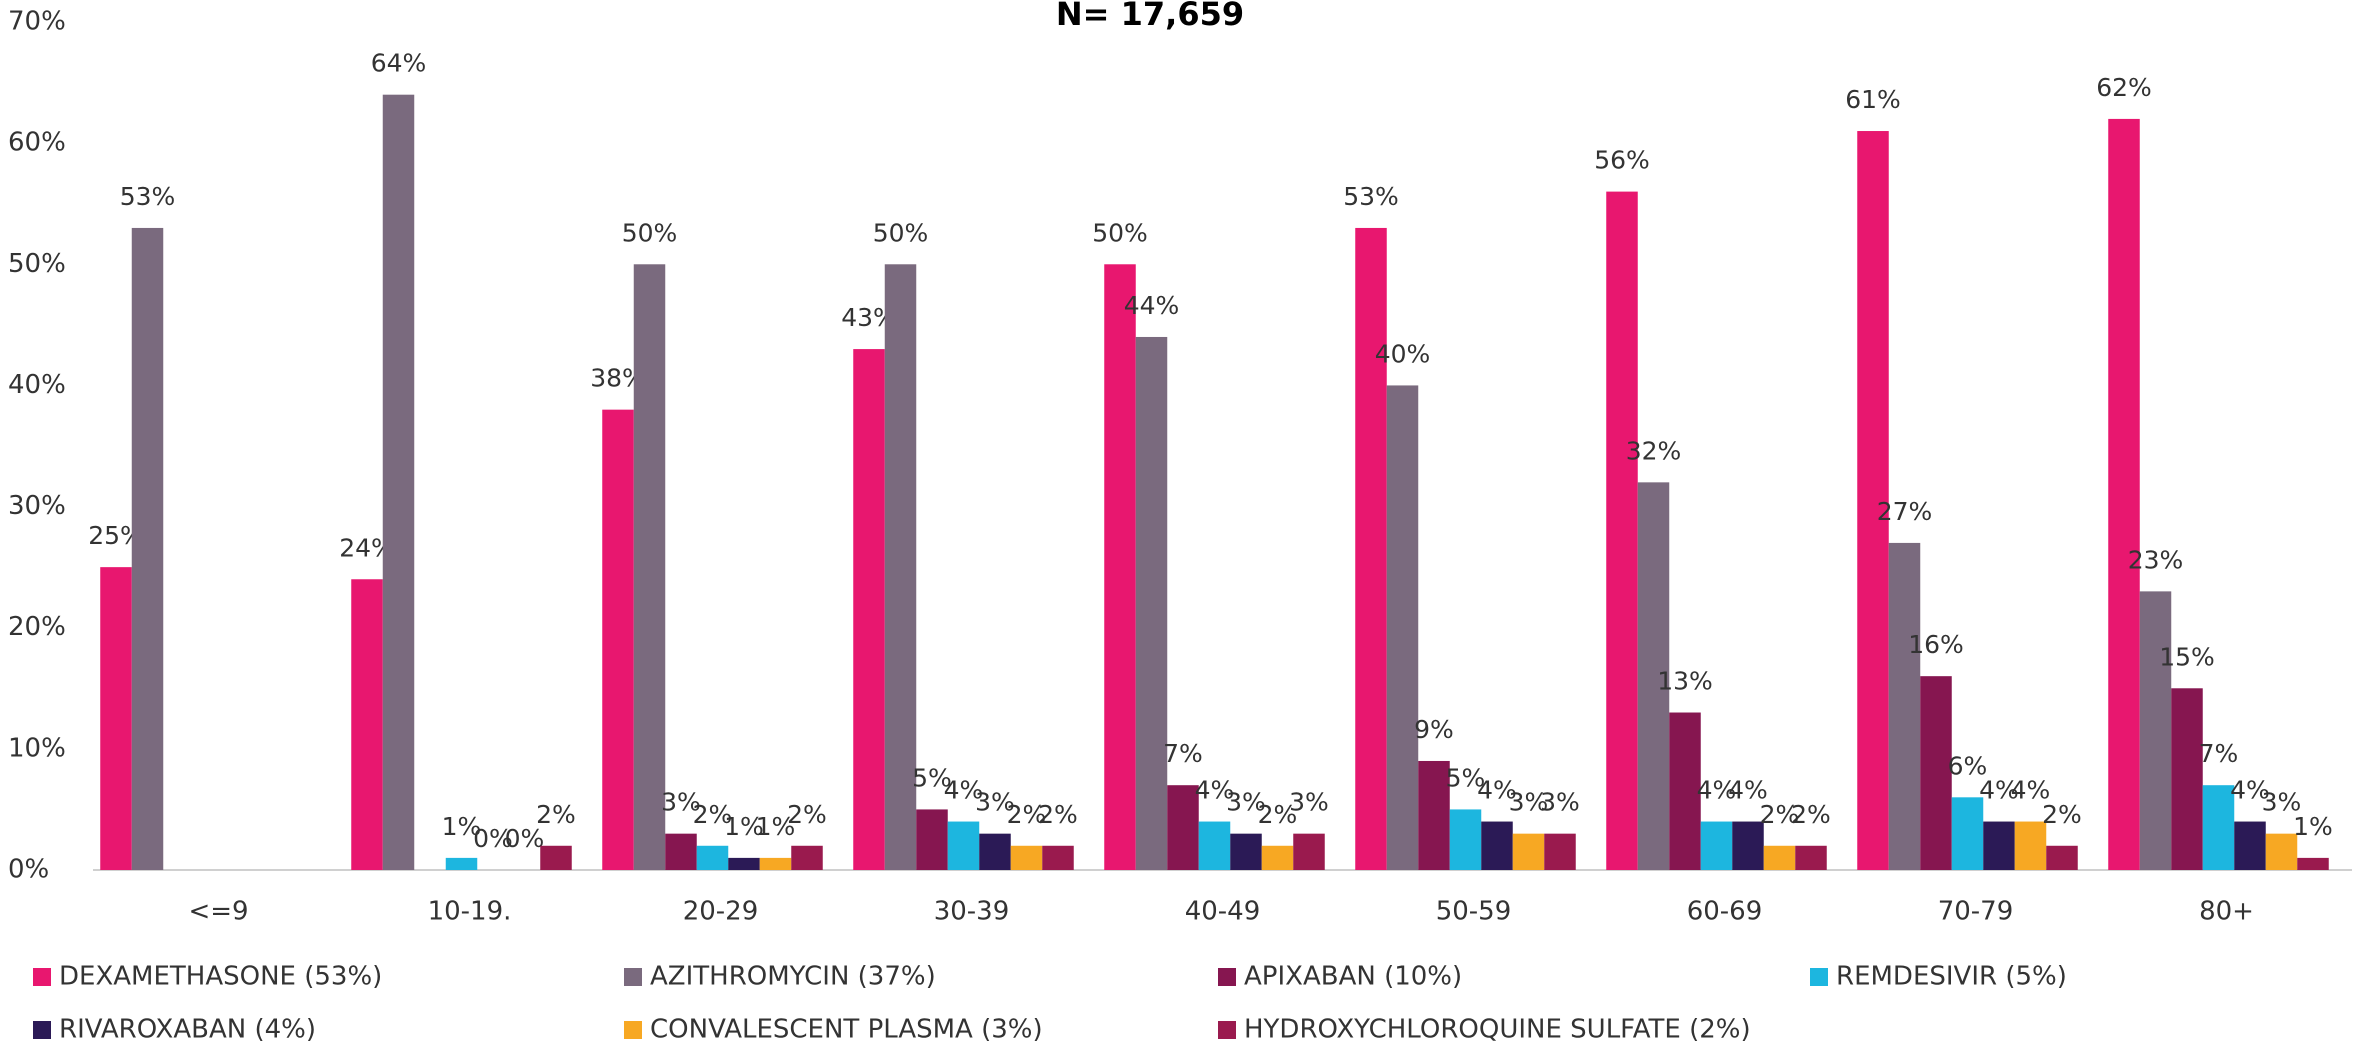 Image resolution: width=2354 pixels, height=1050 pixels. Describe the element at coordinates (1725, 912) in the screenshot. I see `x-tick-label: 60-69` at that location.